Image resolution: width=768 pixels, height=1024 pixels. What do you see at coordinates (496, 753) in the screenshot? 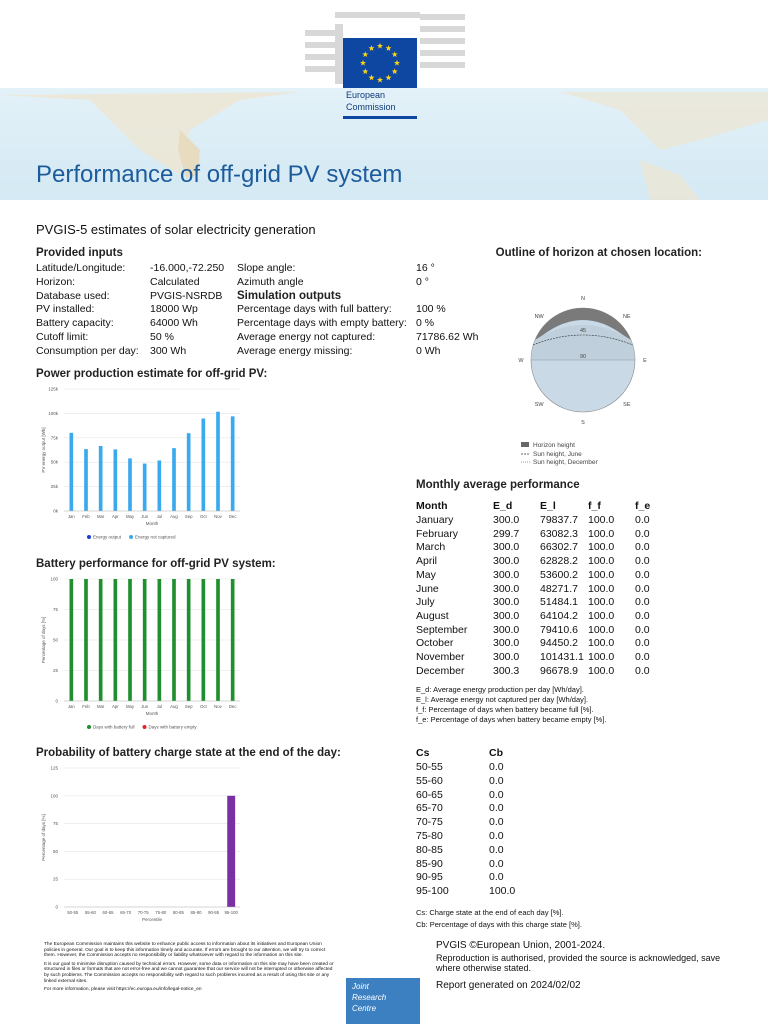
I see `table-header: Cb` at bounding box center [496, 753].